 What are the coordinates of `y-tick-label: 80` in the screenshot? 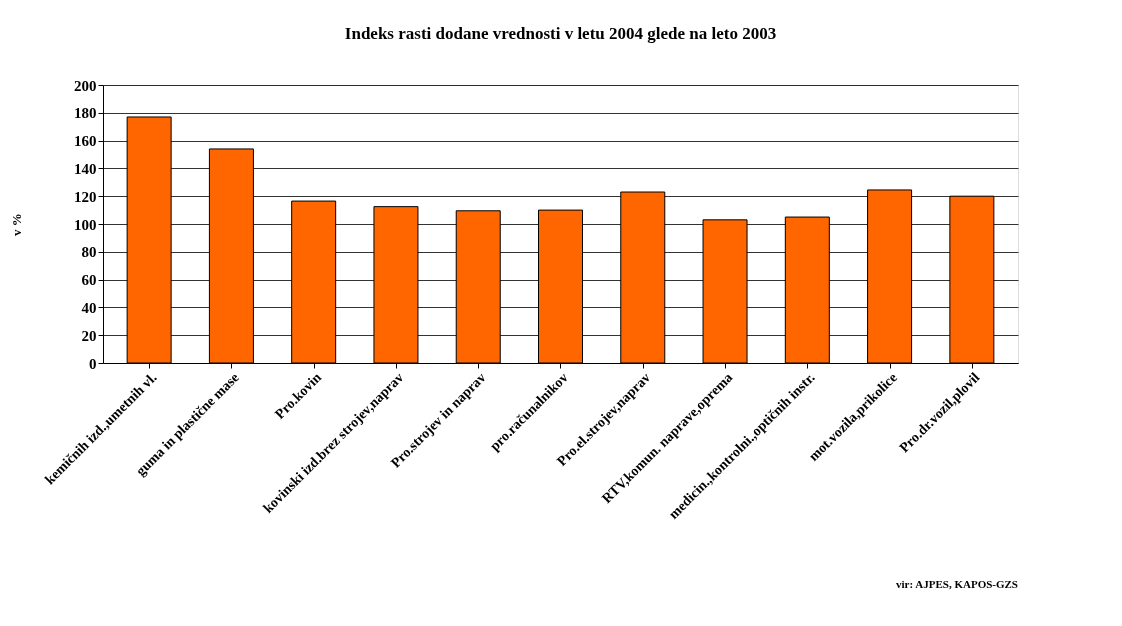 It's located at (89, 252).